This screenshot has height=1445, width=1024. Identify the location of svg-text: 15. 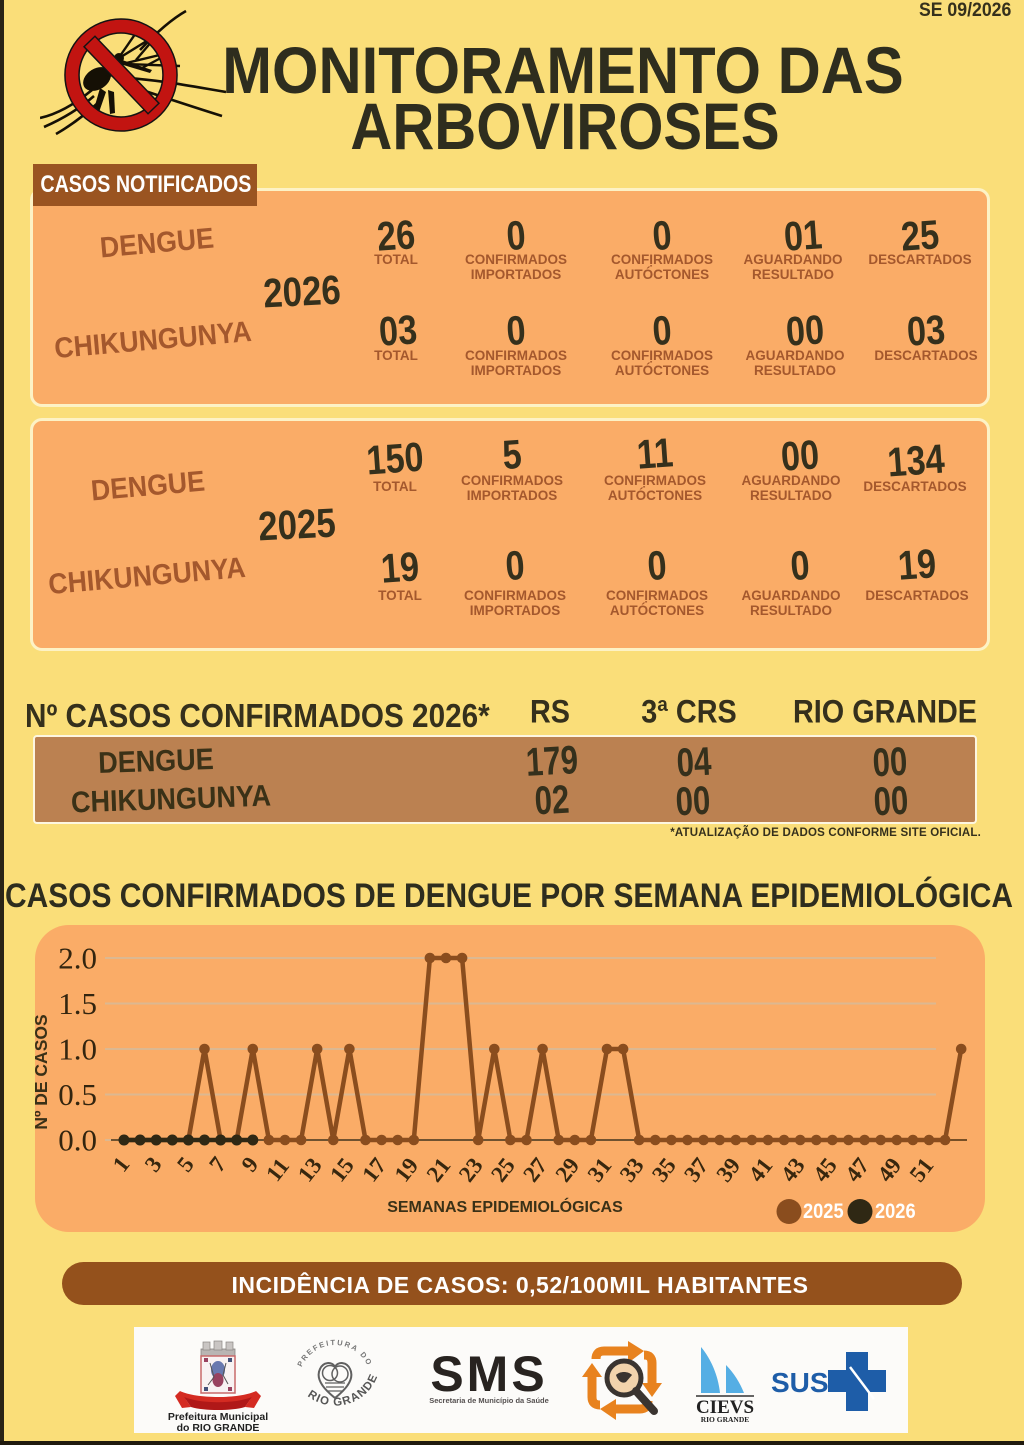
(342, 1170).